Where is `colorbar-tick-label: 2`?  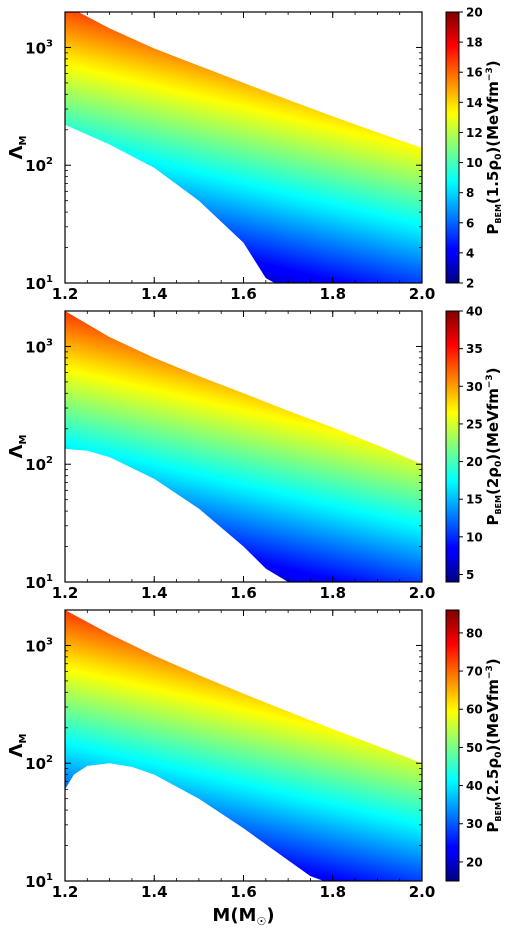
colorbar-tick-label: 2 is located at coordinates (470, 284).